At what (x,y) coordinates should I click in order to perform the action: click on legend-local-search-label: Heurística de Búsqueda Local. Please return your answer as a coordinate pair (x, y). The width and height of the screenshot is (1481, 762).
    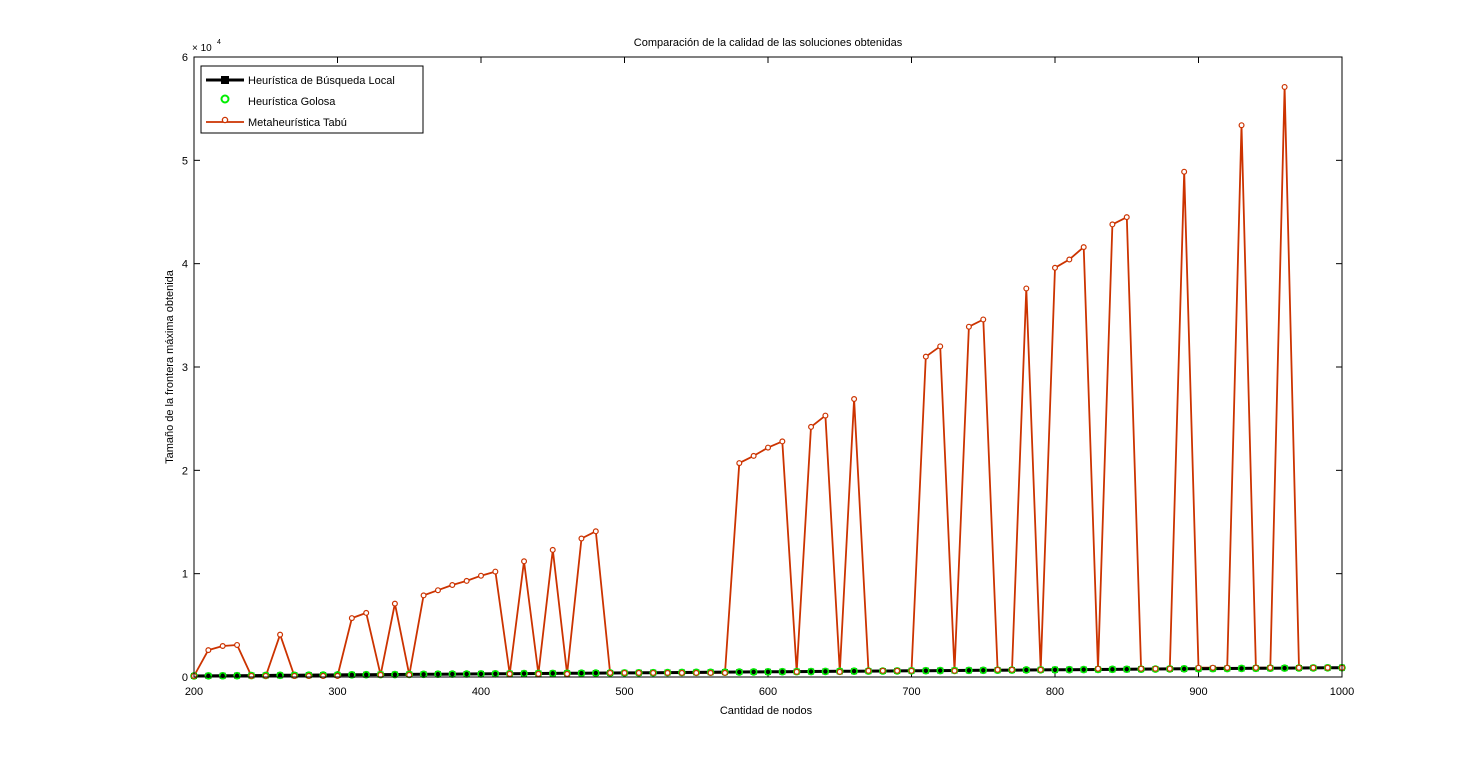
    Looking at the image, I should click on (321, 81).